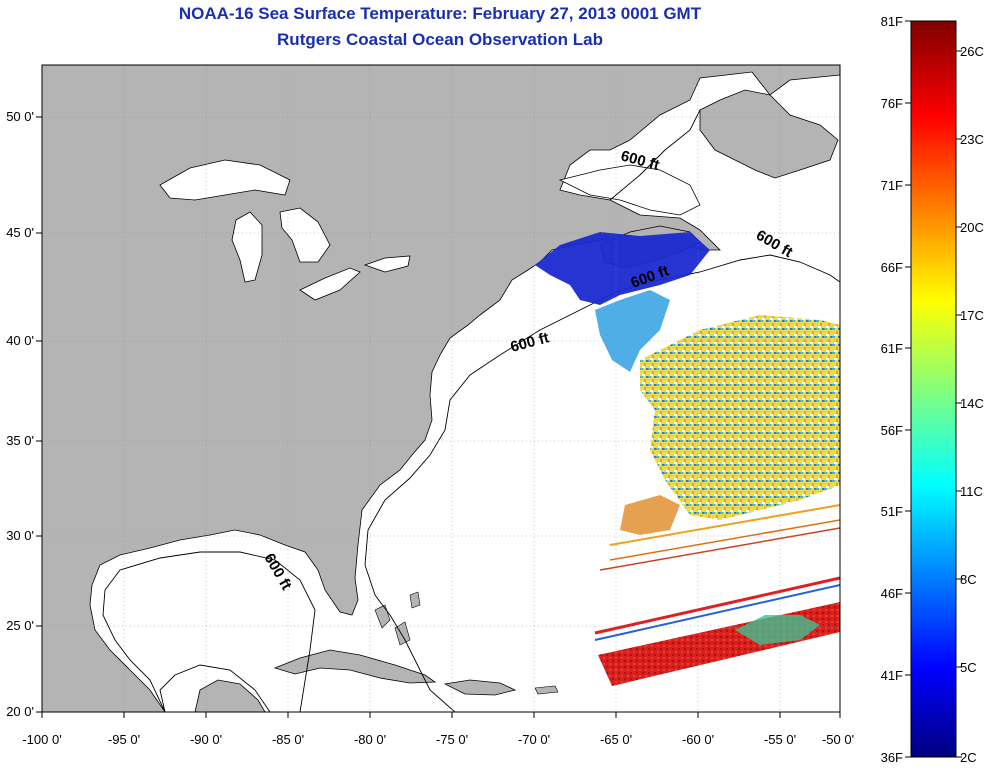  Describe the element at coordinates (225, 180) in the screenshot. I see `lake-superior` at that location.